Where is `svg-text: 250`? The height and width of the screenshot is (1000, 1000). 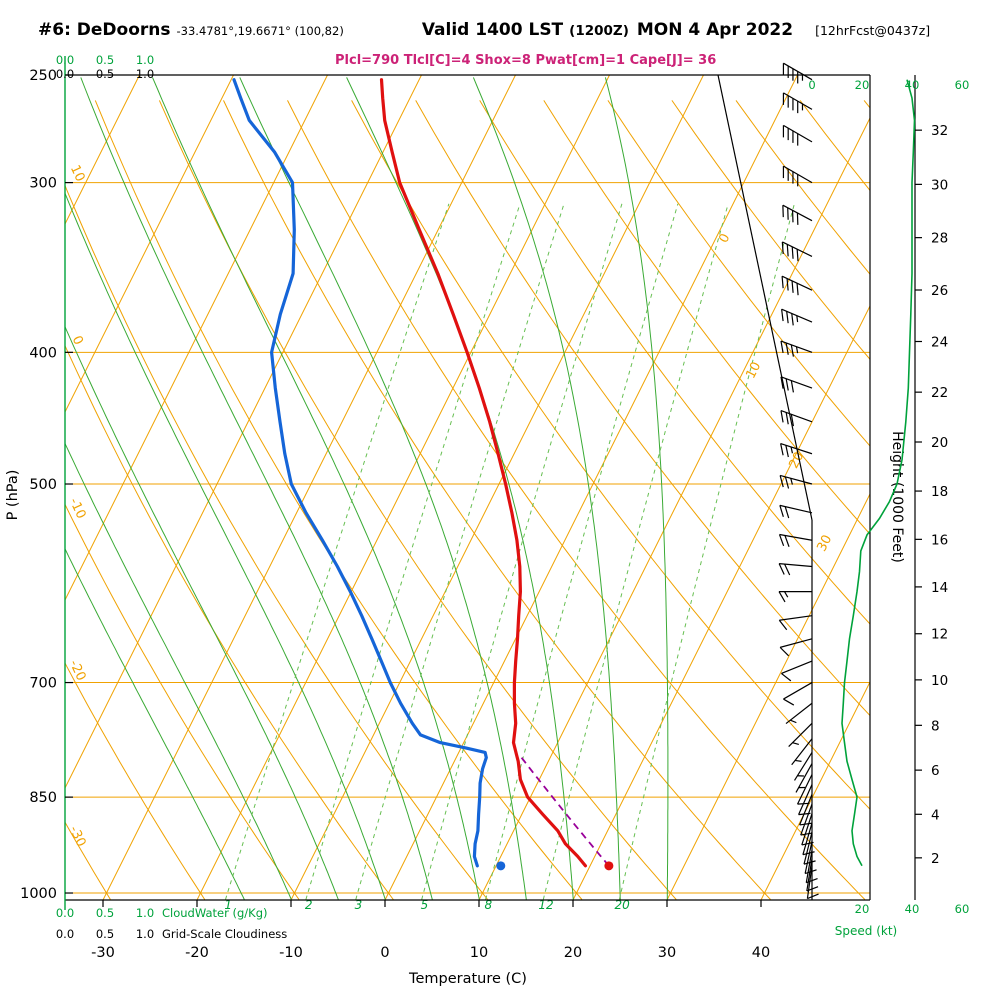
svg-text: 250 is located at coordinates (43, 76).